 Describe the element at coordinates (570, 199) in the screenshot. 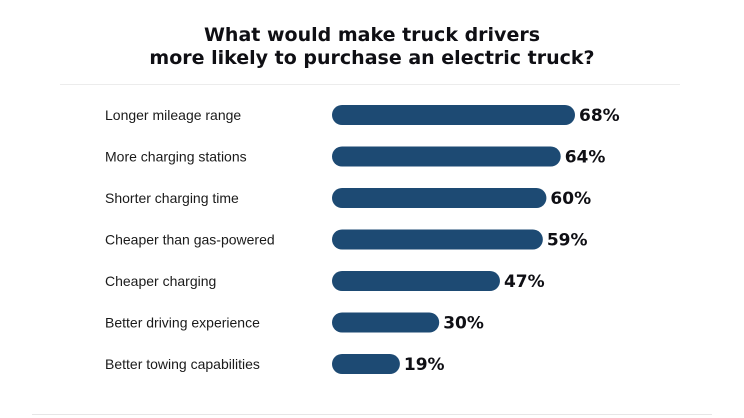

I see `value-label: 60%` at that location.